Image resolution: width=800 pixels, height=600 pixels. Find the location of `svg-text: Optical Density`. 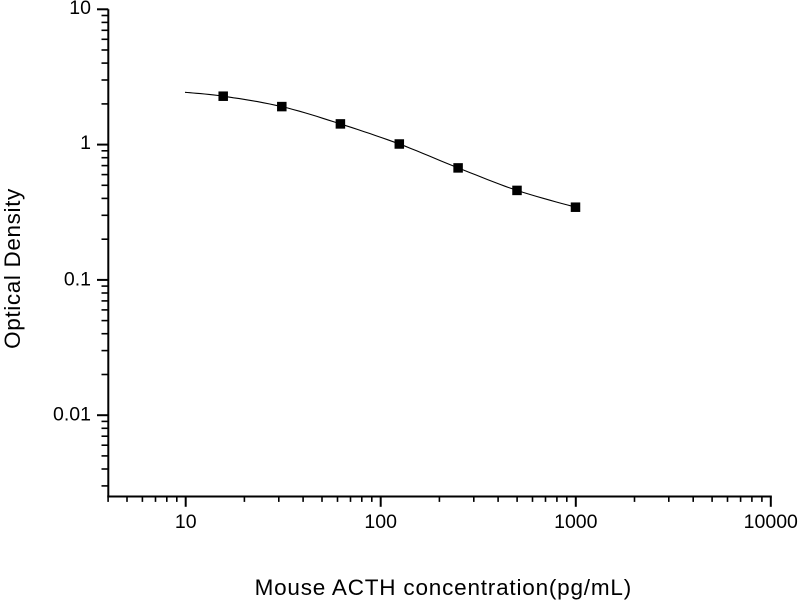

svg-text: Optical Density is located at coordinates (12, 268).